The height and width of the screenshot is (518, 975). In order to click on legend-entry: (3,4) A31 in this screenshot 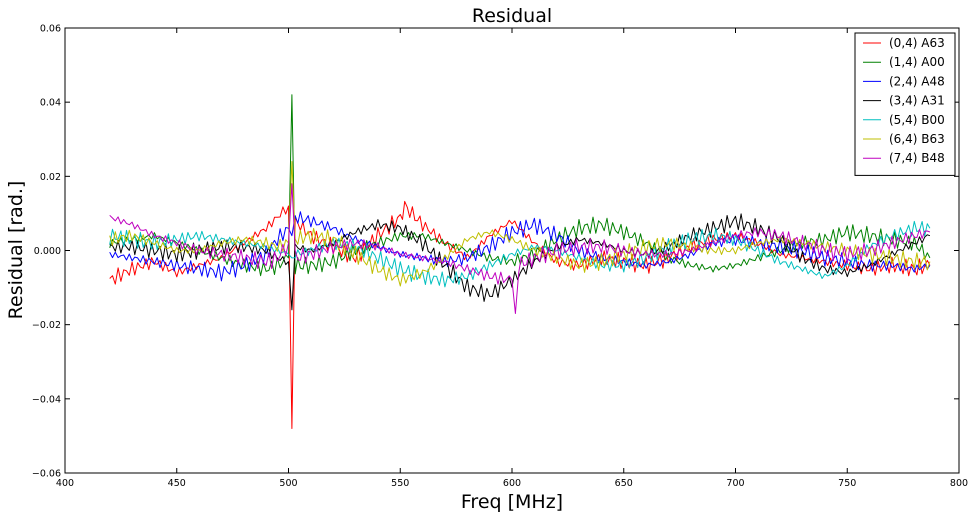, I will do `click(917, 101)`.